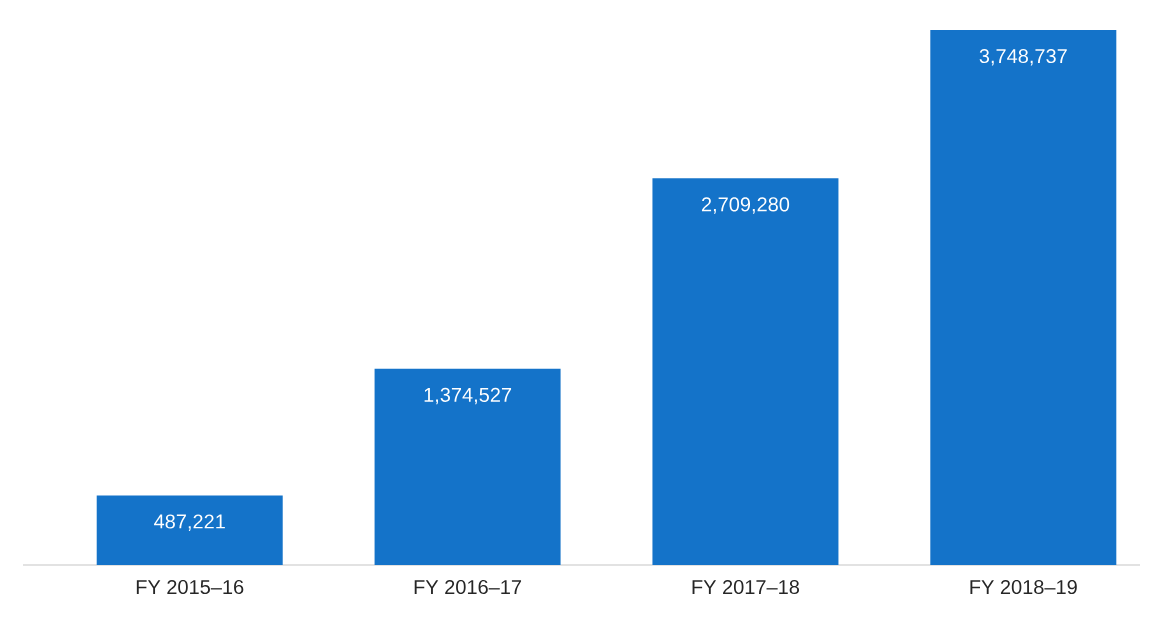 This screenshot has width=1171, height=618. Describe the element at coordinates (746, 587) in the screenshot. I see `x-tick-label: FY 2017–18` at that location.